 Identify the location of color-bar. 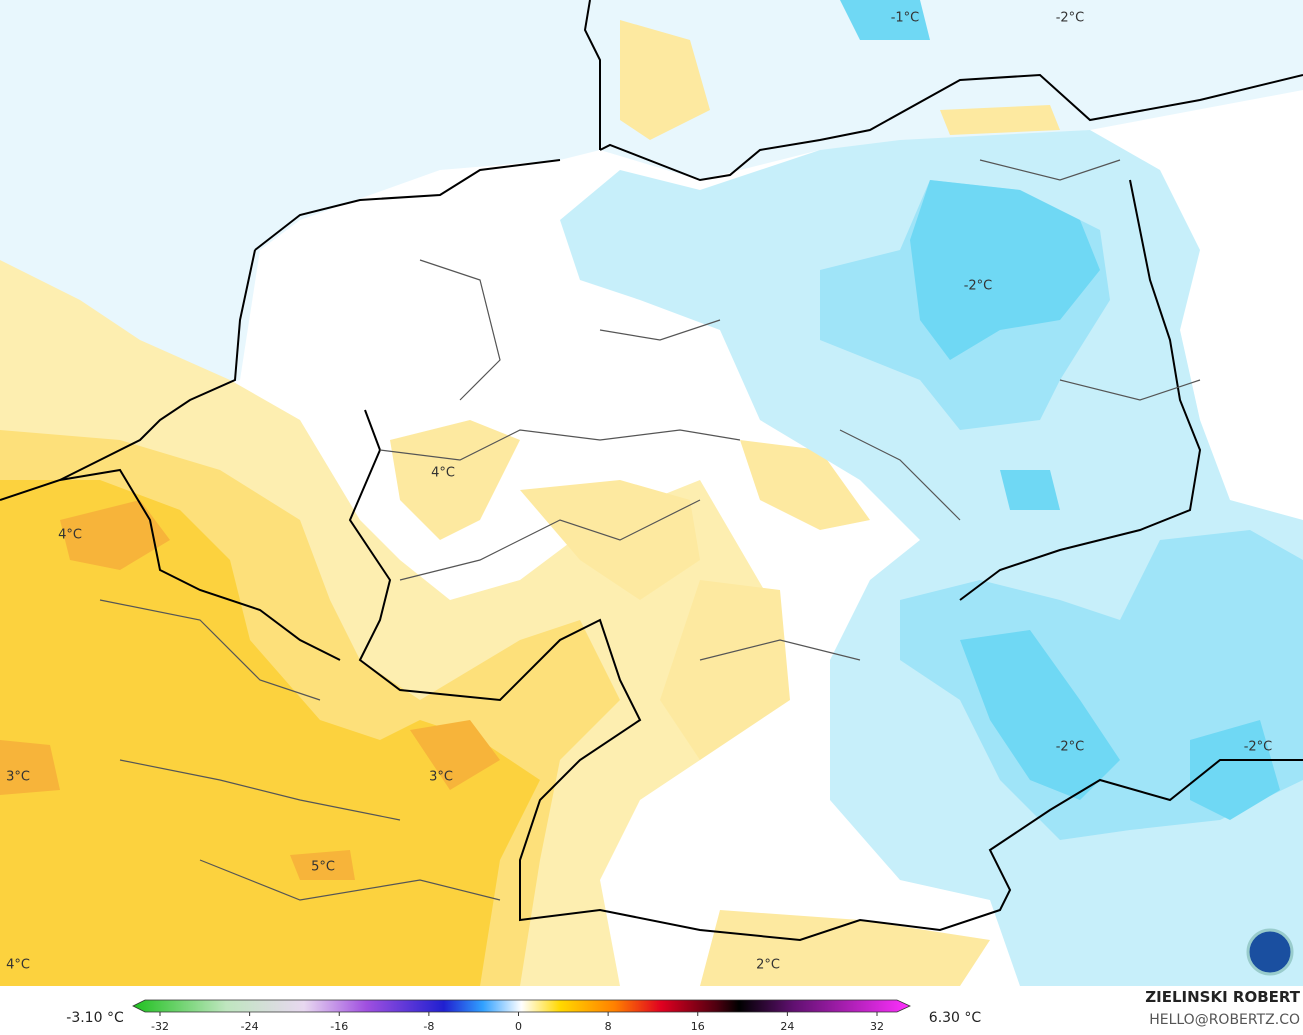
(521, 1006).